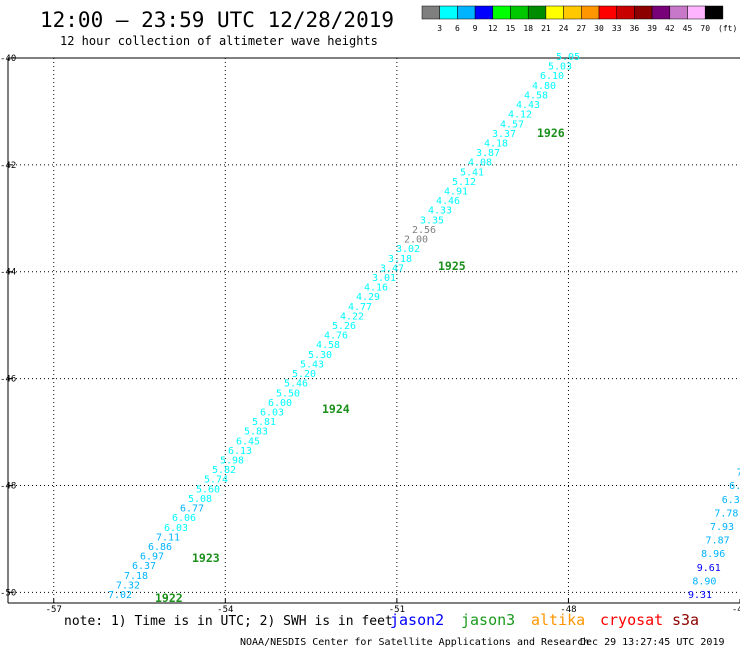 Image resolution: width=740 pixels, height=650 pixels. Describe the element at coordinates (224, 470) in the screenshot. I see `wave-height-label: 5.82` at that location.